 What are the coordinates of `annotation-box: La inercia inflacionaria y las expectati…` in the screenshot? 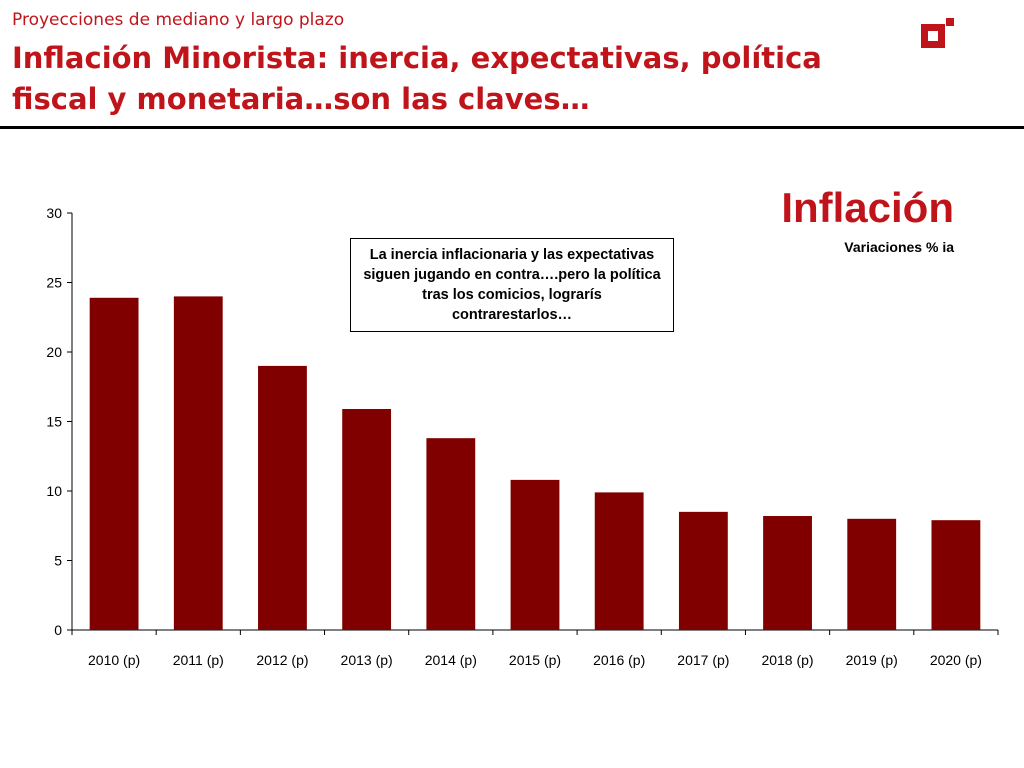 It's located at (512, 285).